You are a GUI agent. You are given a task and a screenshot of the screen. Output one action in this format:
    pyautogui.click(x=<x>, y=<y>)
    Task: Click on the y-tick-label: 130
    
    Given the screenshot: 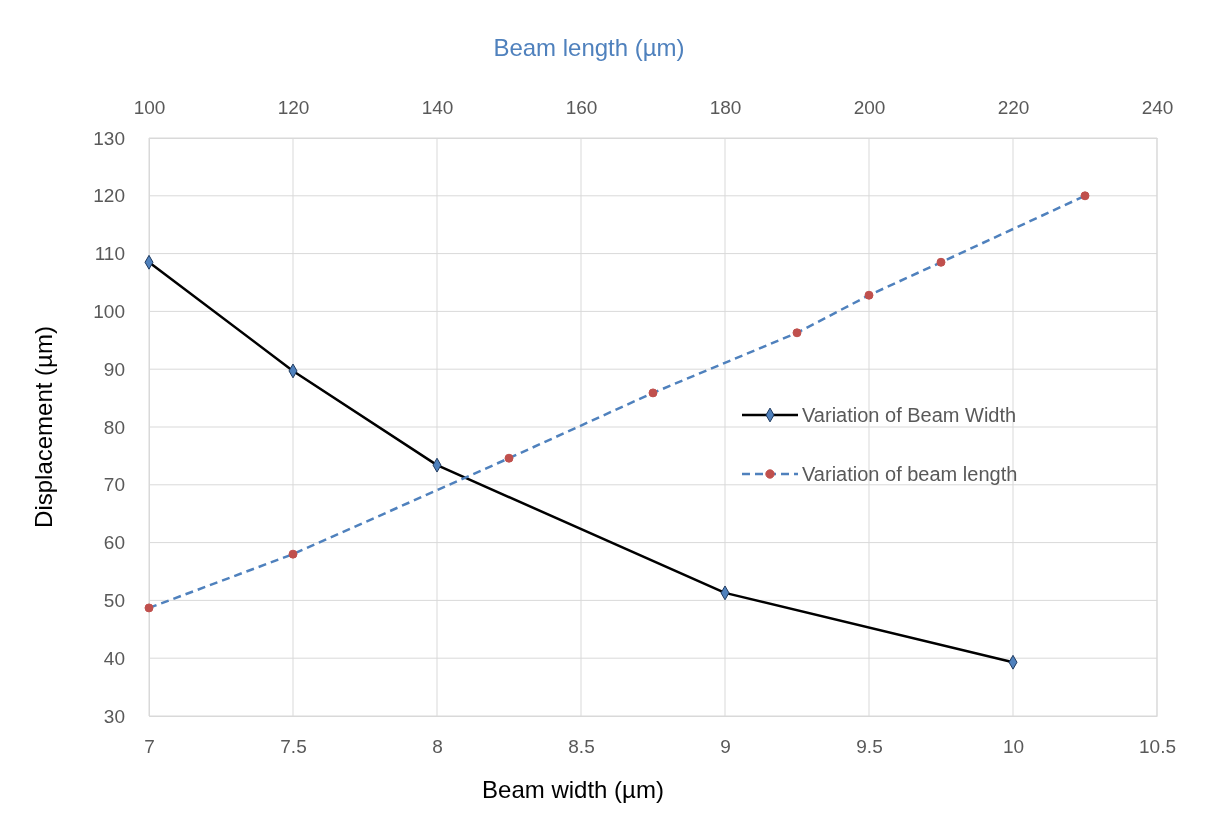 What is the action you would take?
    pyautogui.click(x=109, y=138)
    